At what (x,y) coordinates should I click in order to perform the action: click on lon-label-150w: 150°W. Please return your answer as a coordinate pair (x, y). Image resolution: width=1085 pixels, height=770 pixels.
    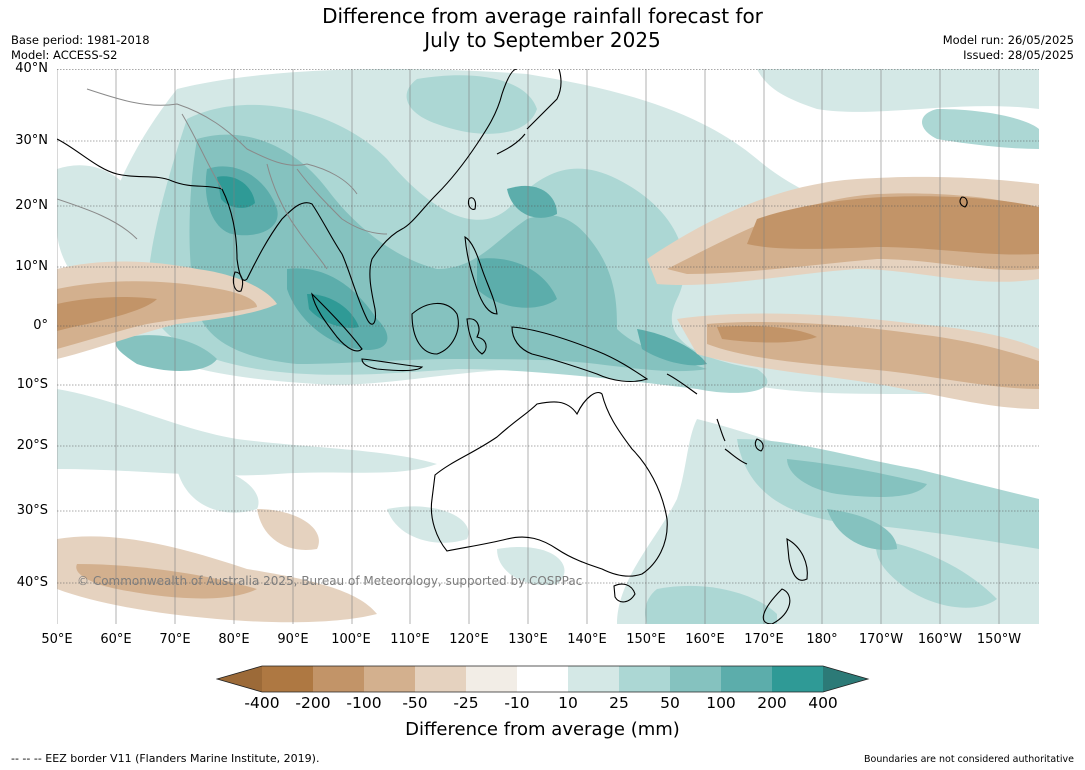
    Looking at the image, I should click on (999, 639).